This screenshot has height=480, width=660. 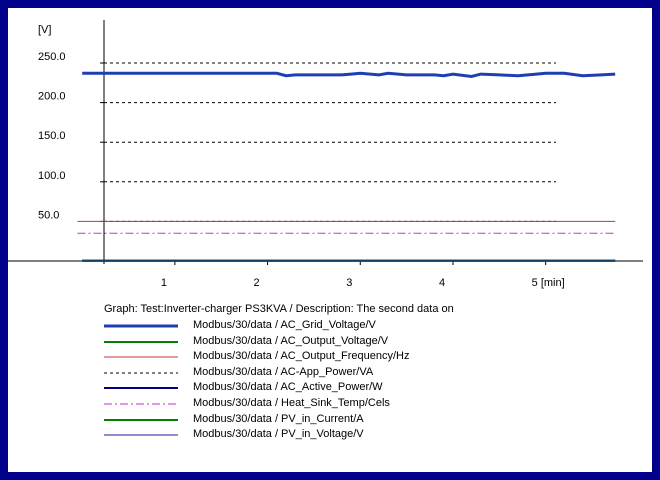 I want to click on legend-item: Modbus/30/data / Heat_Sink_Temp/Cels, so click(x=374, y=404).